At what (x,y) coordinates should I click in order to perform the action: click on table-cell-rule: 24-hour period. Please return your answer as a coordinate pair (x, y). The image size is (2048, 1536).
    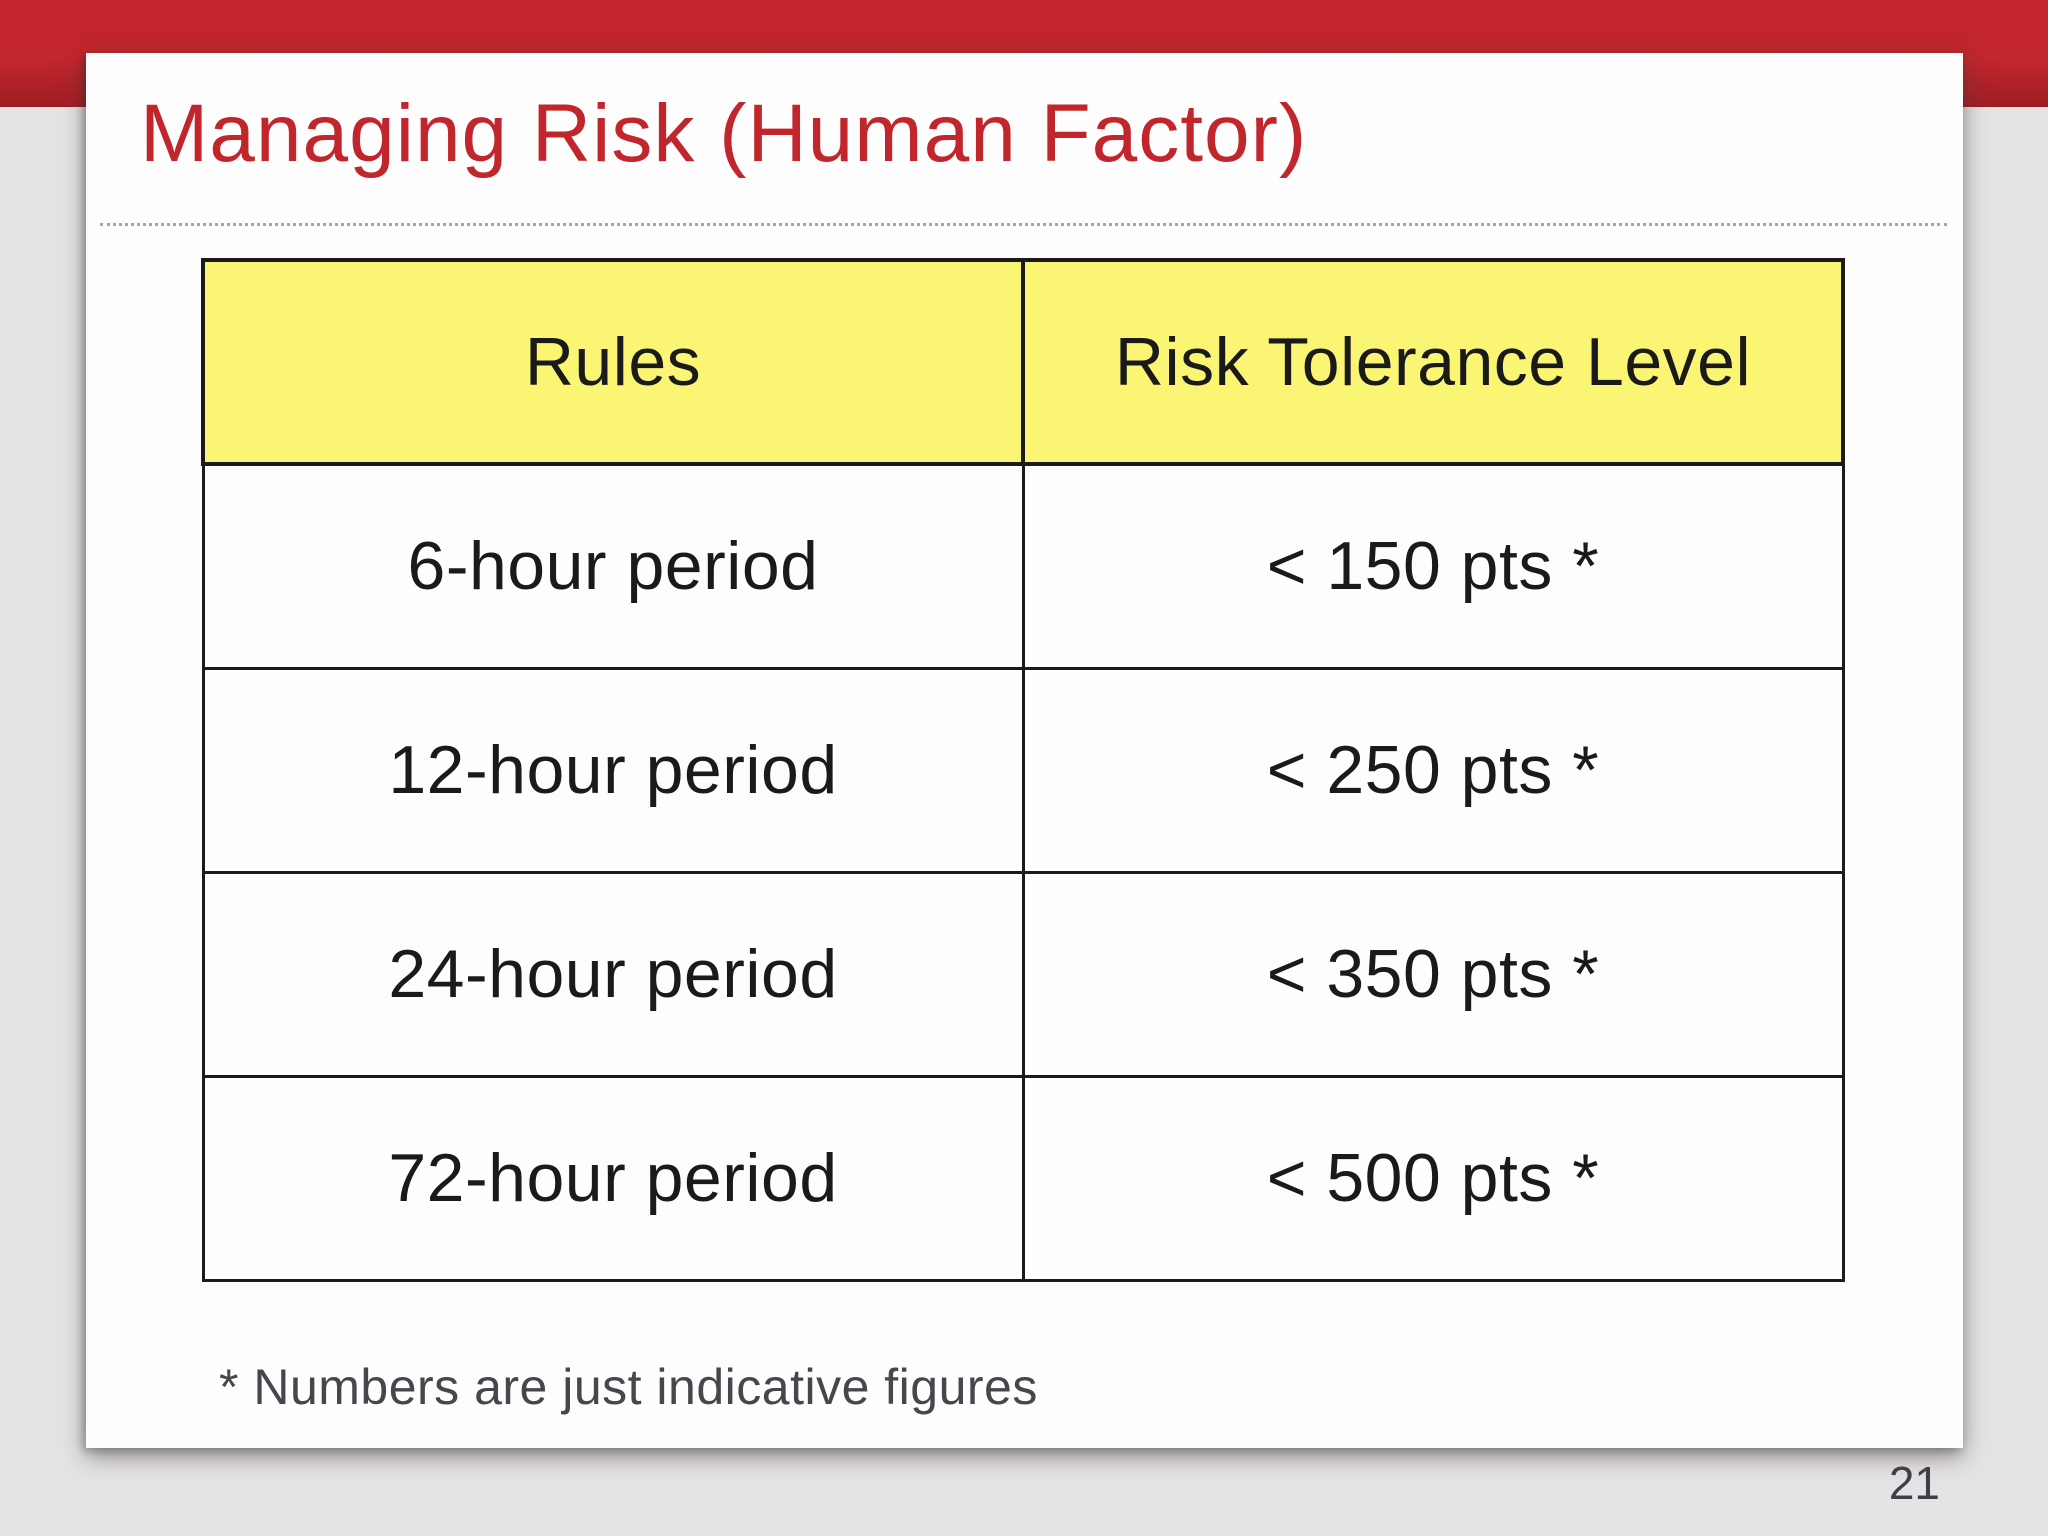
    Looking at the image, I should click on (613, 974).